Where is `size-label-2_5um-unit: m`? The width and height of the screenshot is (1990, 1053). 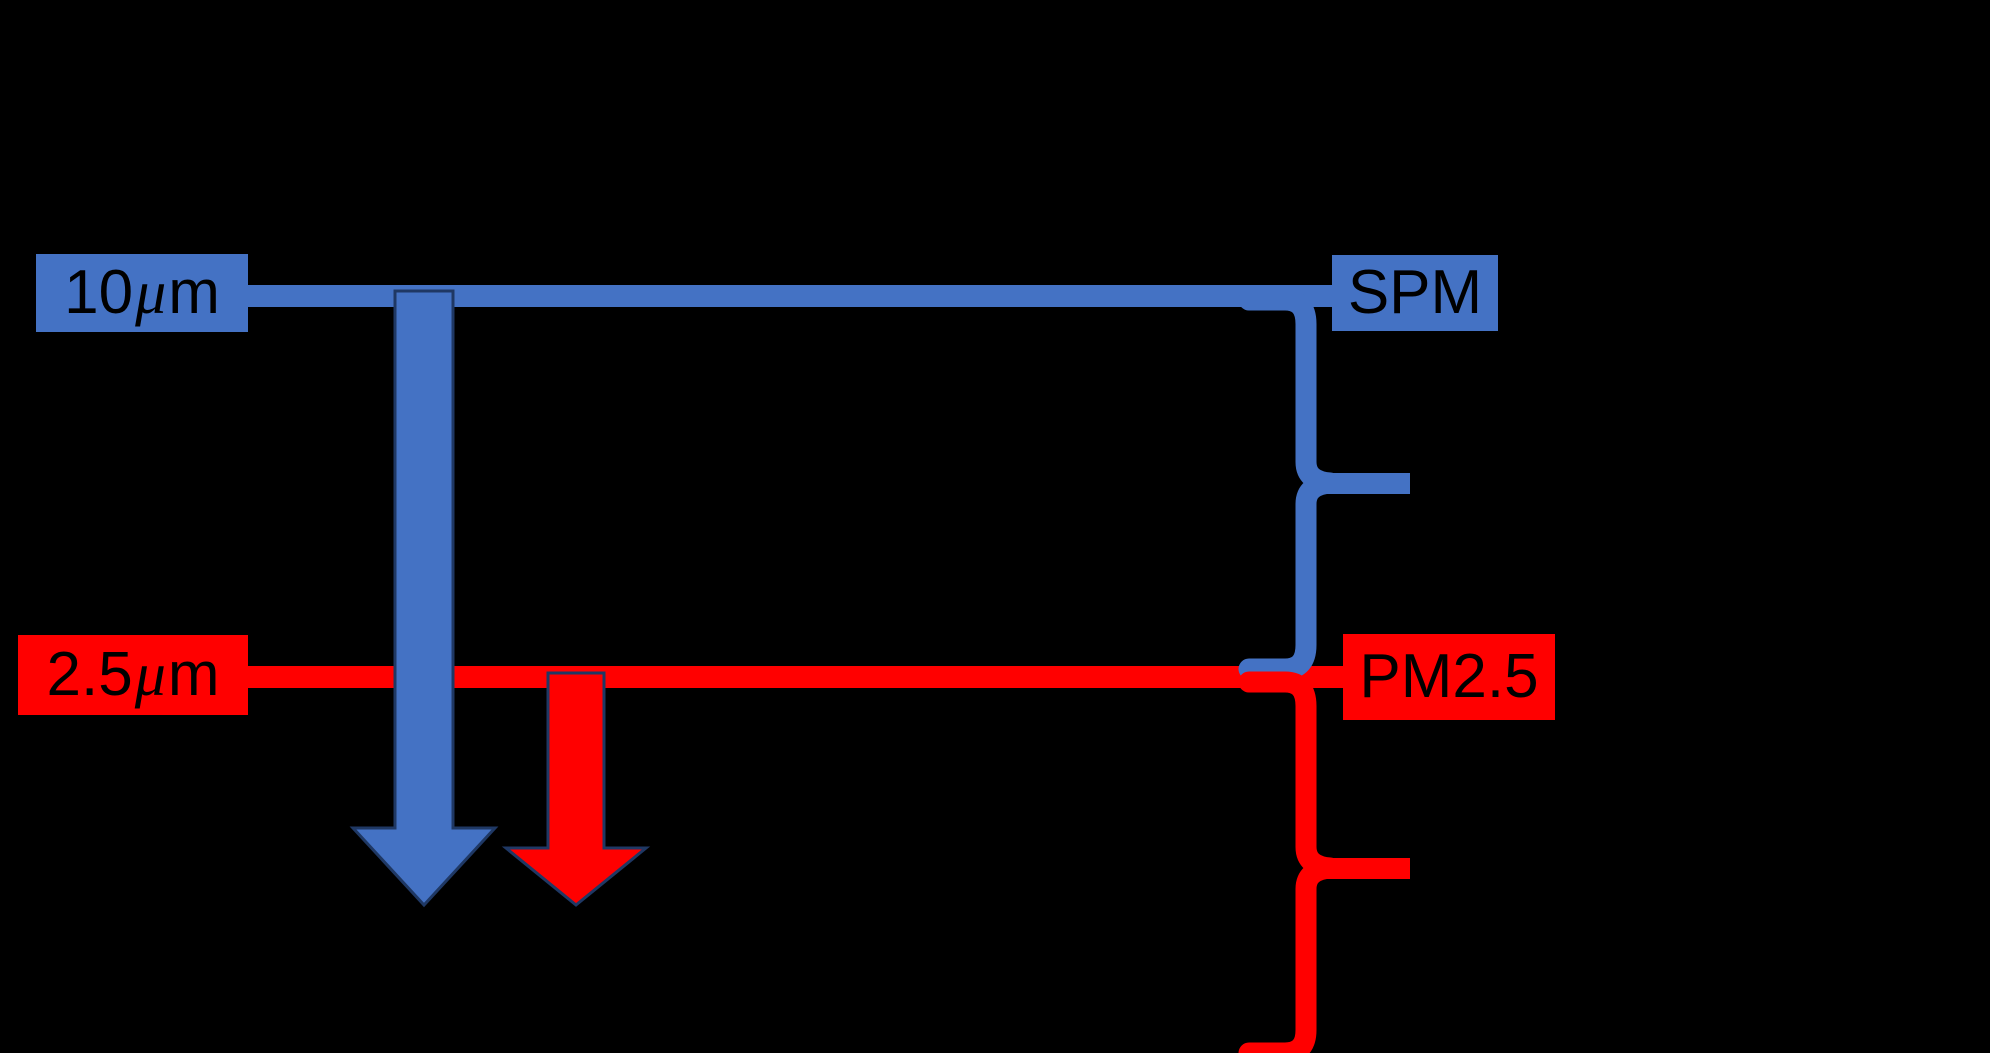
size-label-2_5um-unit: m is located at coordinates (193, 674).